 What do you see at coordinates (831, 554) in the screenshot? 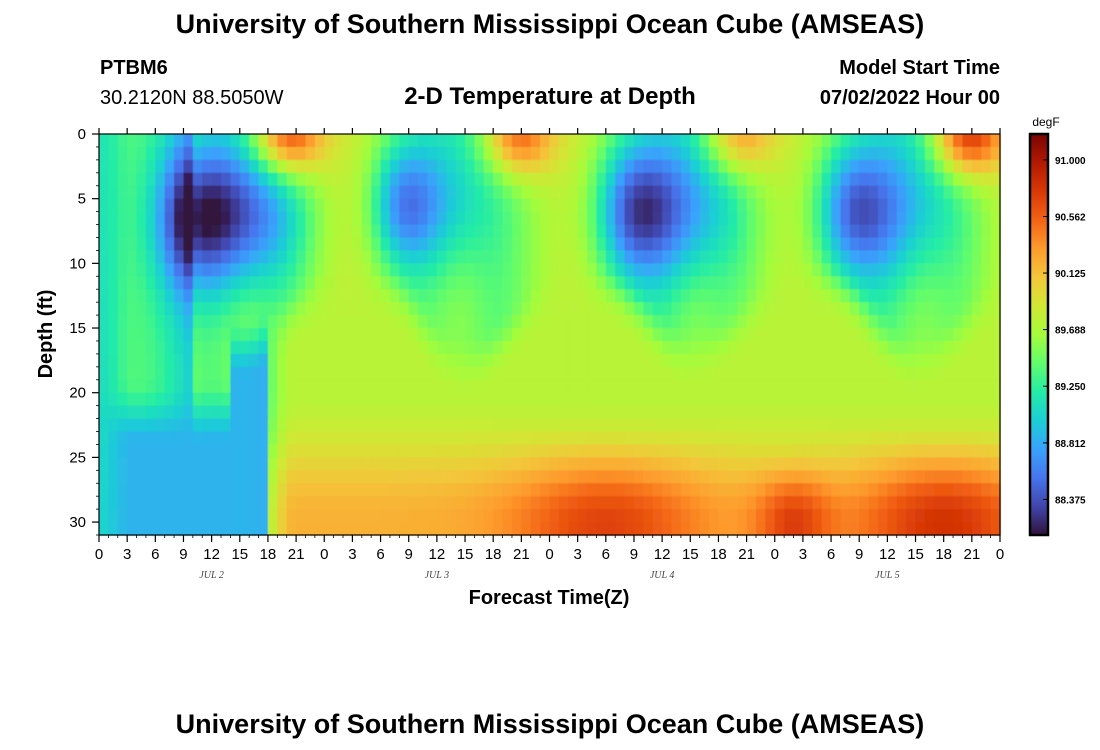
I see `x-tick-label: 6` at bounding box center [831, 554].